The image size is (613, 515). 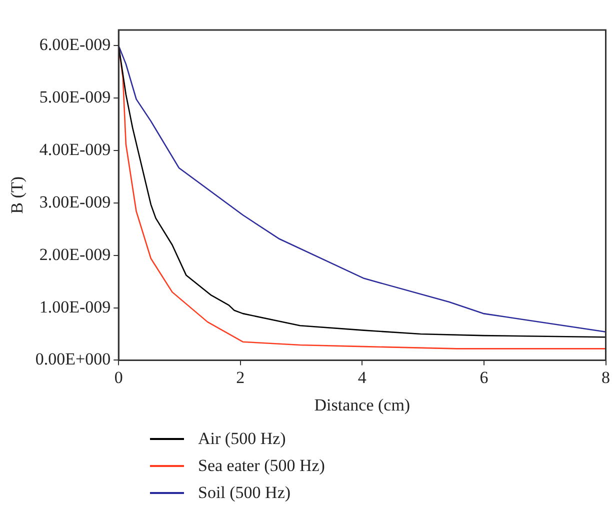 I want to click on legend-label: Sea eater (500 Hz), so click(x=261, y=466).